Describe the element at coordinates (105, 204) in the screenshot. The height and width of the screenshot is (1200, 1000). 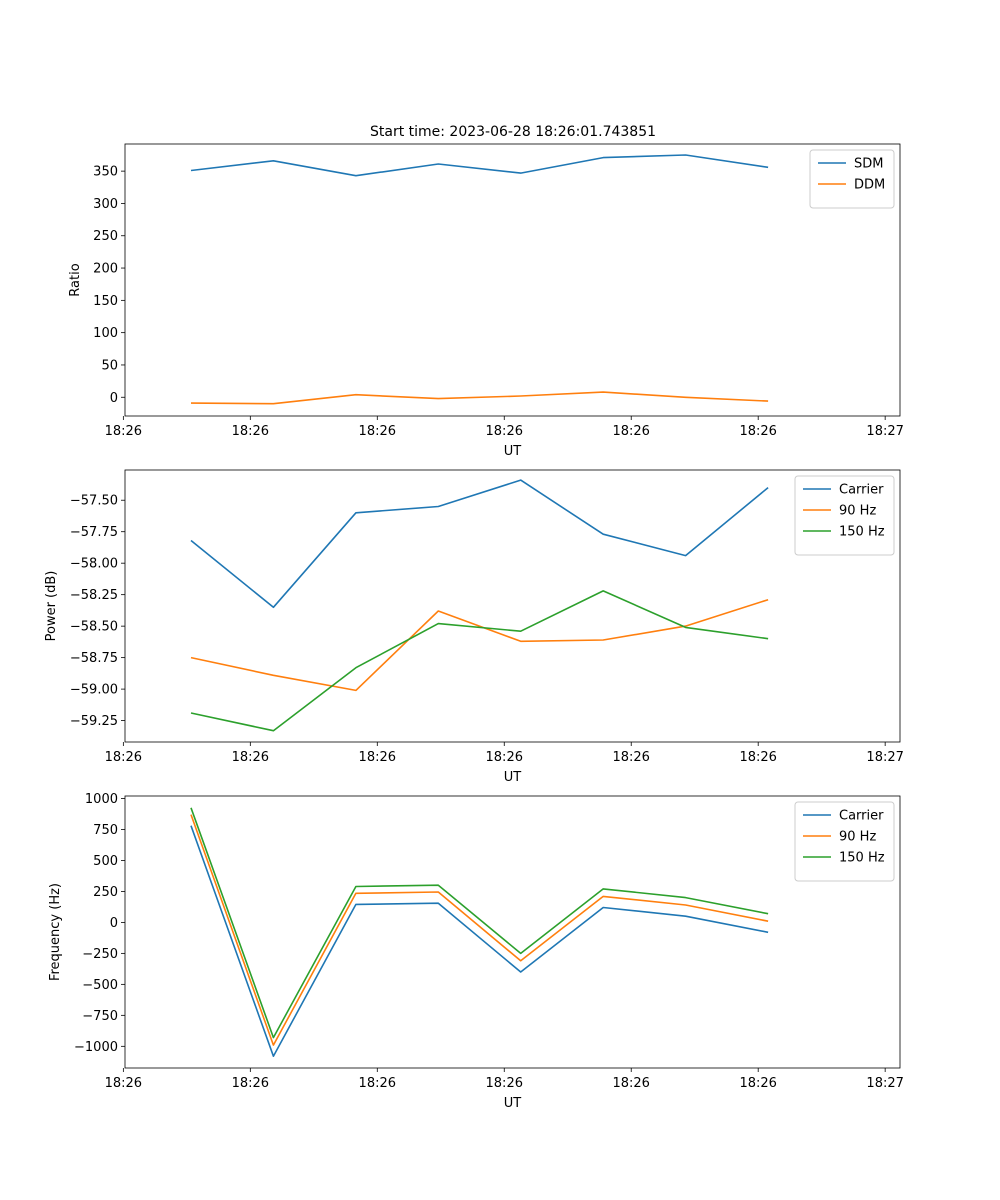
I see `chart0-y-tick-label: 300` at that location.